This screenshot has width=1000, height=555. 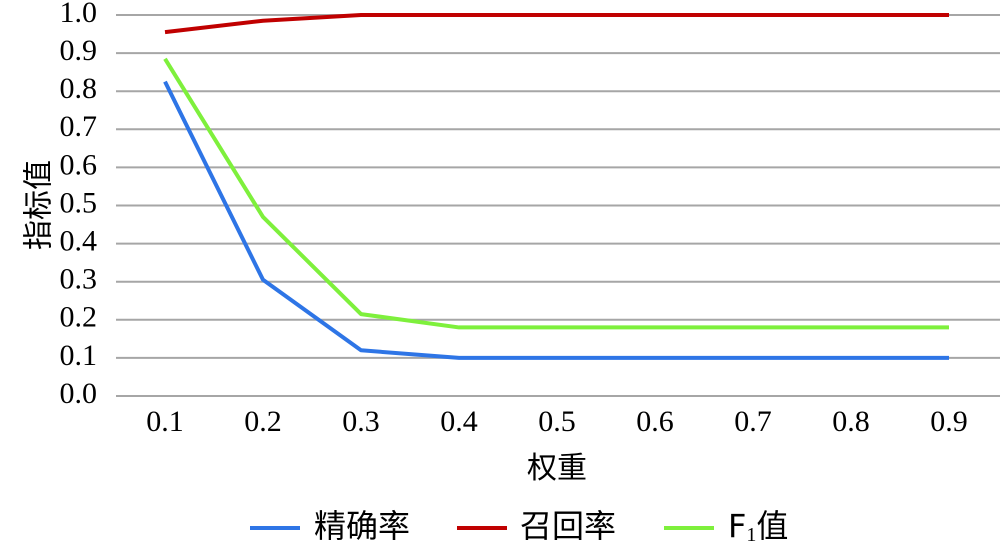 I want to click on legend-label: 召回率, so click(x=568, y=526).